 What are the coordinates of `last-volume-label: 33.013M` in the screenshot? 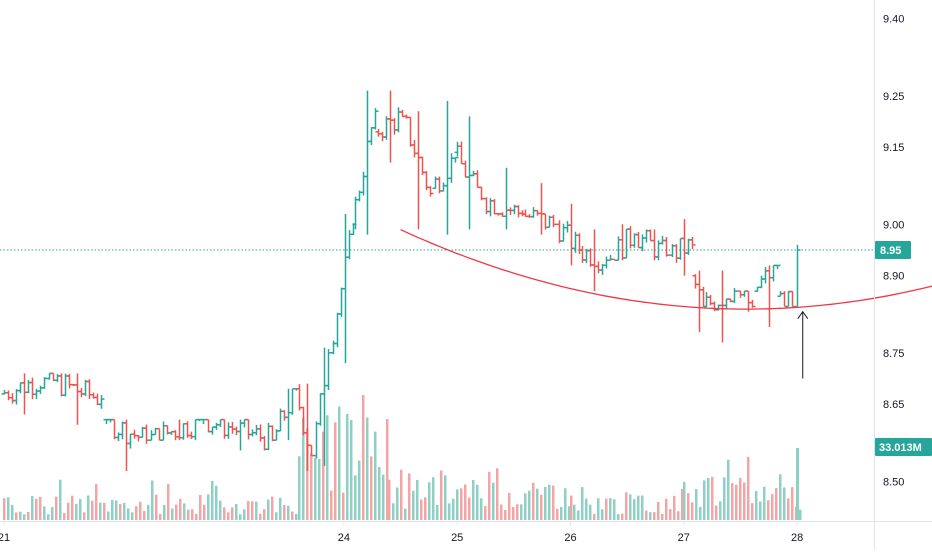 It's located at (900, 448).